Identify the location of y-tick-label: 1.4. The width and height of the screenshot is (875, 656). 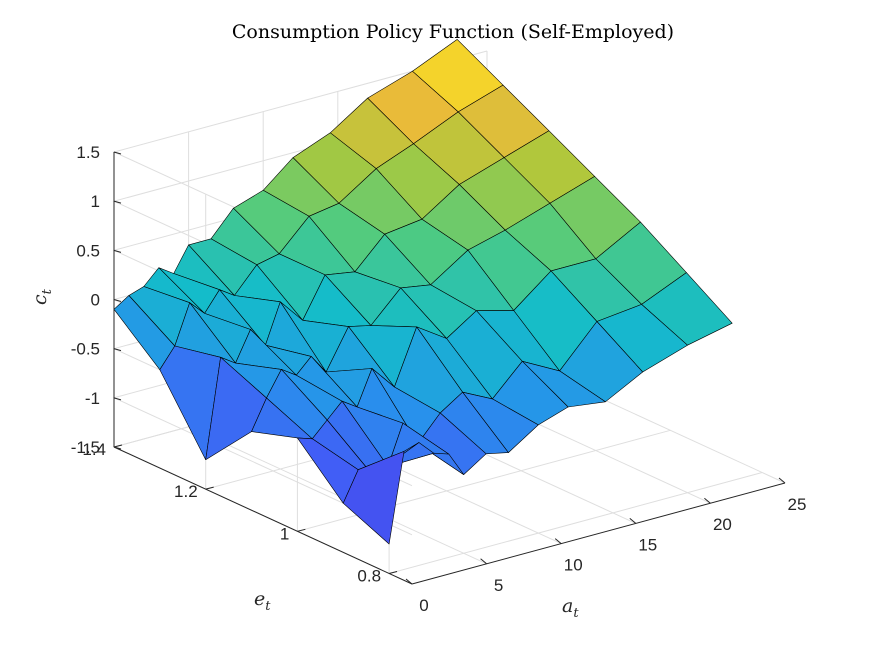
(94, 449).